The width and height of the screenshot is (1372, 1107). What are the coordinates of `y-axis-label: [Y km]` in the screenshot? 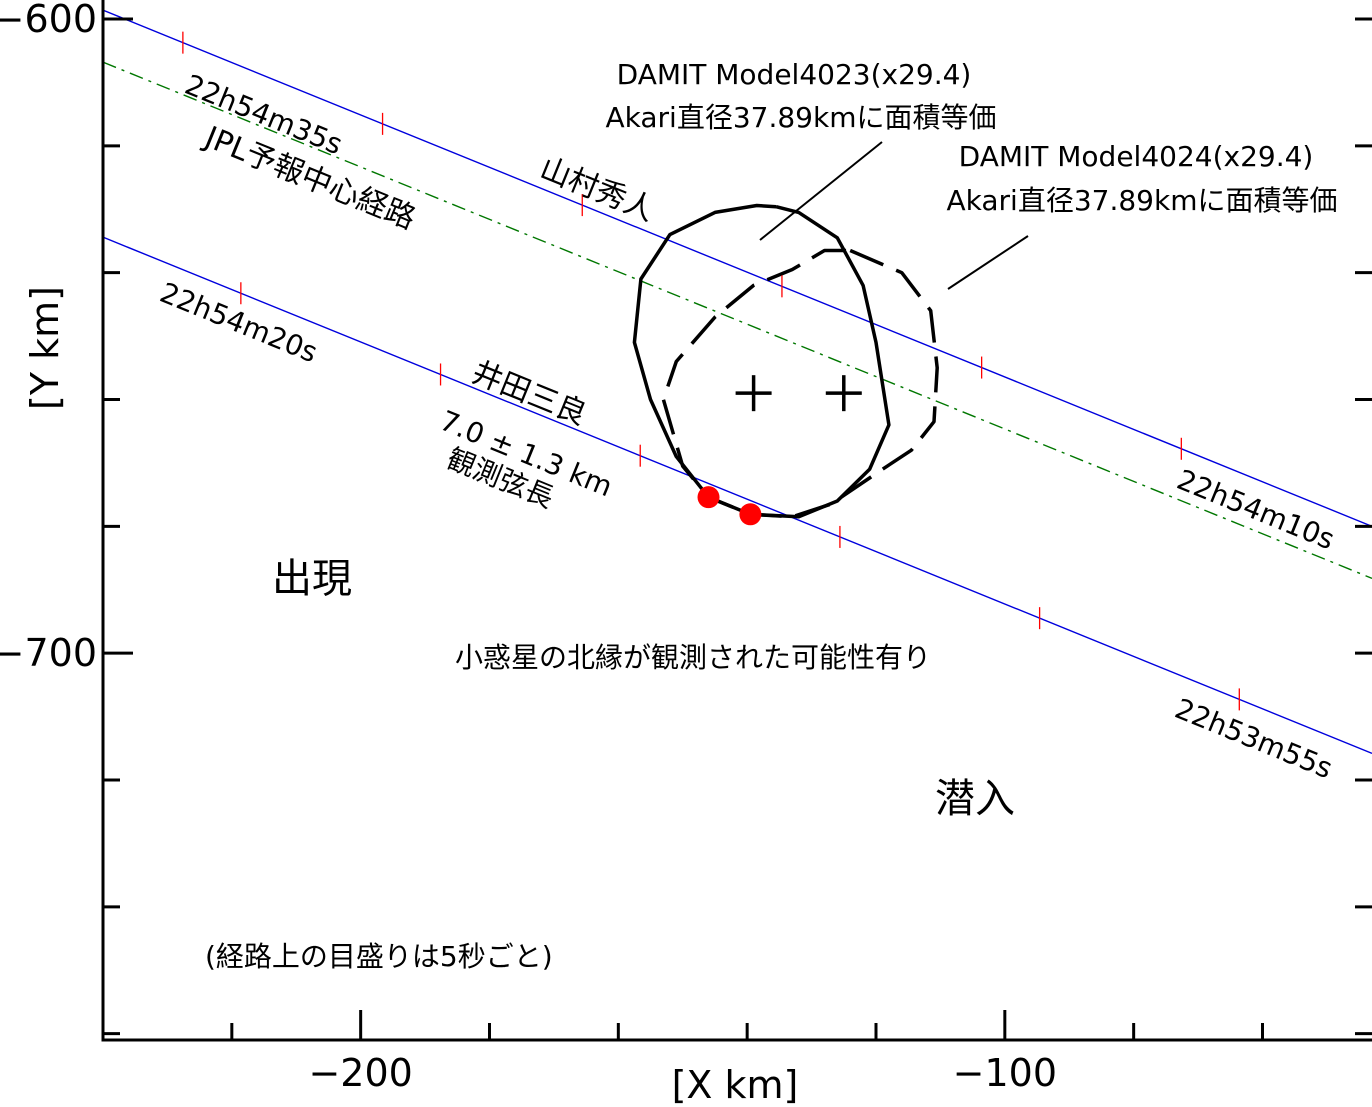 It's located at (45, 348).